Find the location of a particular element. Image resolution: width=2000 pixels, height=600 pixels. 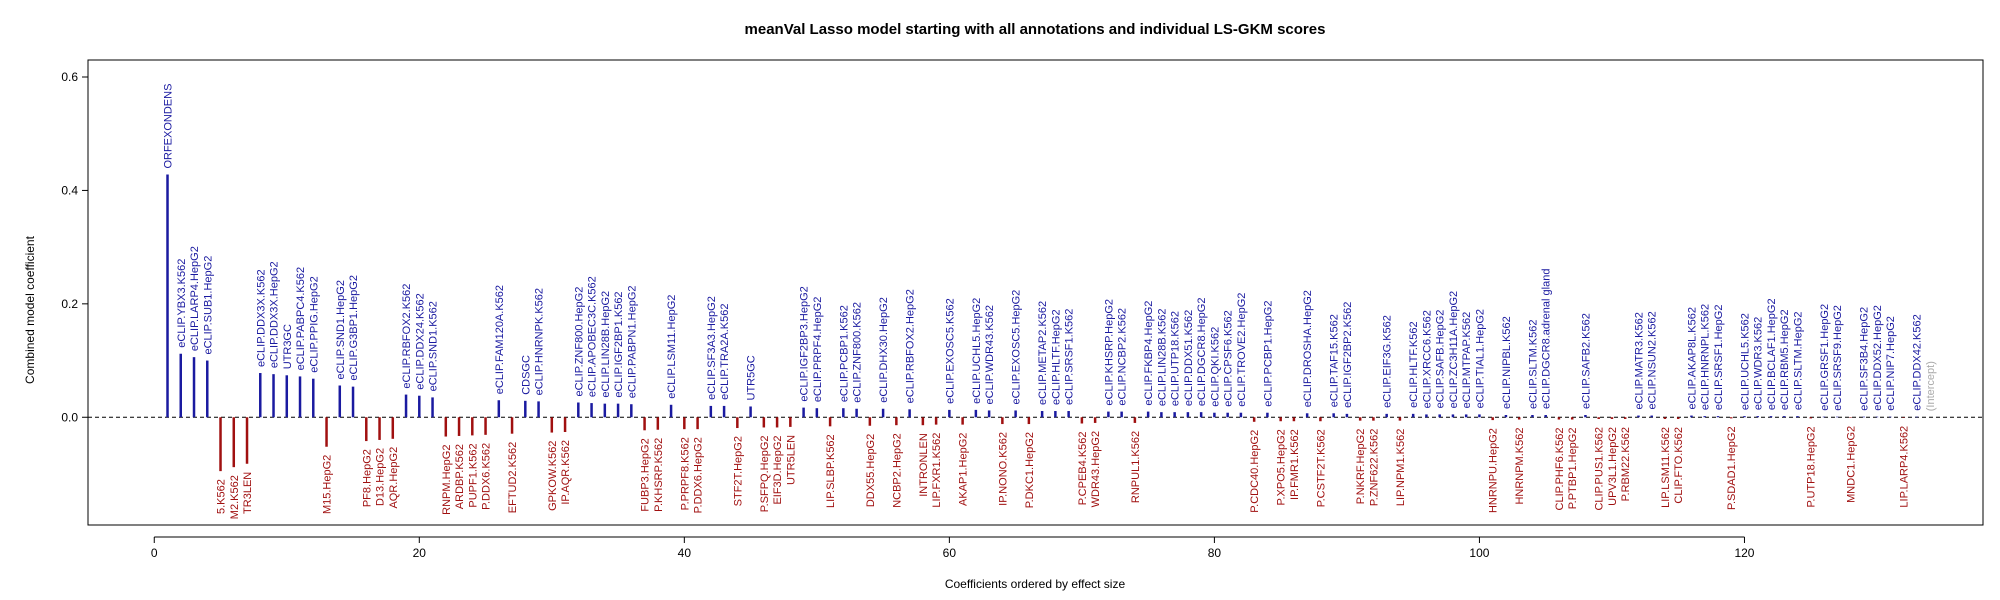

bar-label: eCLIP.DDX51.K562 is located at coordinates (1189, 358).